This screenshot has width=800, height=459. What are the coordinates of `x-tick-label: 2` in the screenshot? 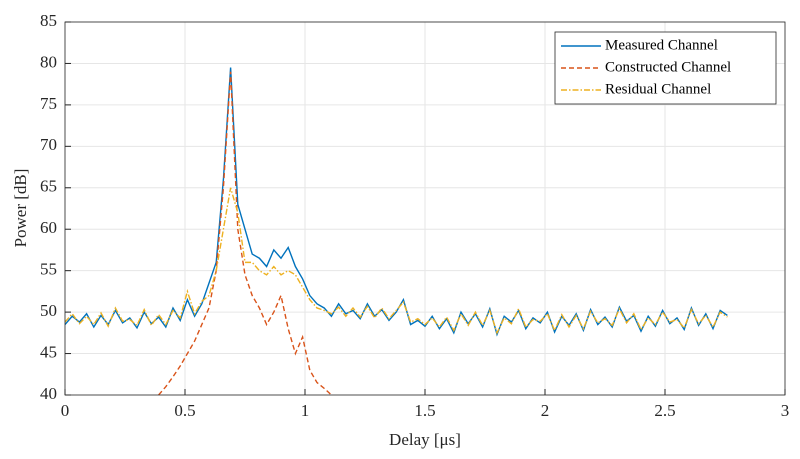 It's located at (545, 410).